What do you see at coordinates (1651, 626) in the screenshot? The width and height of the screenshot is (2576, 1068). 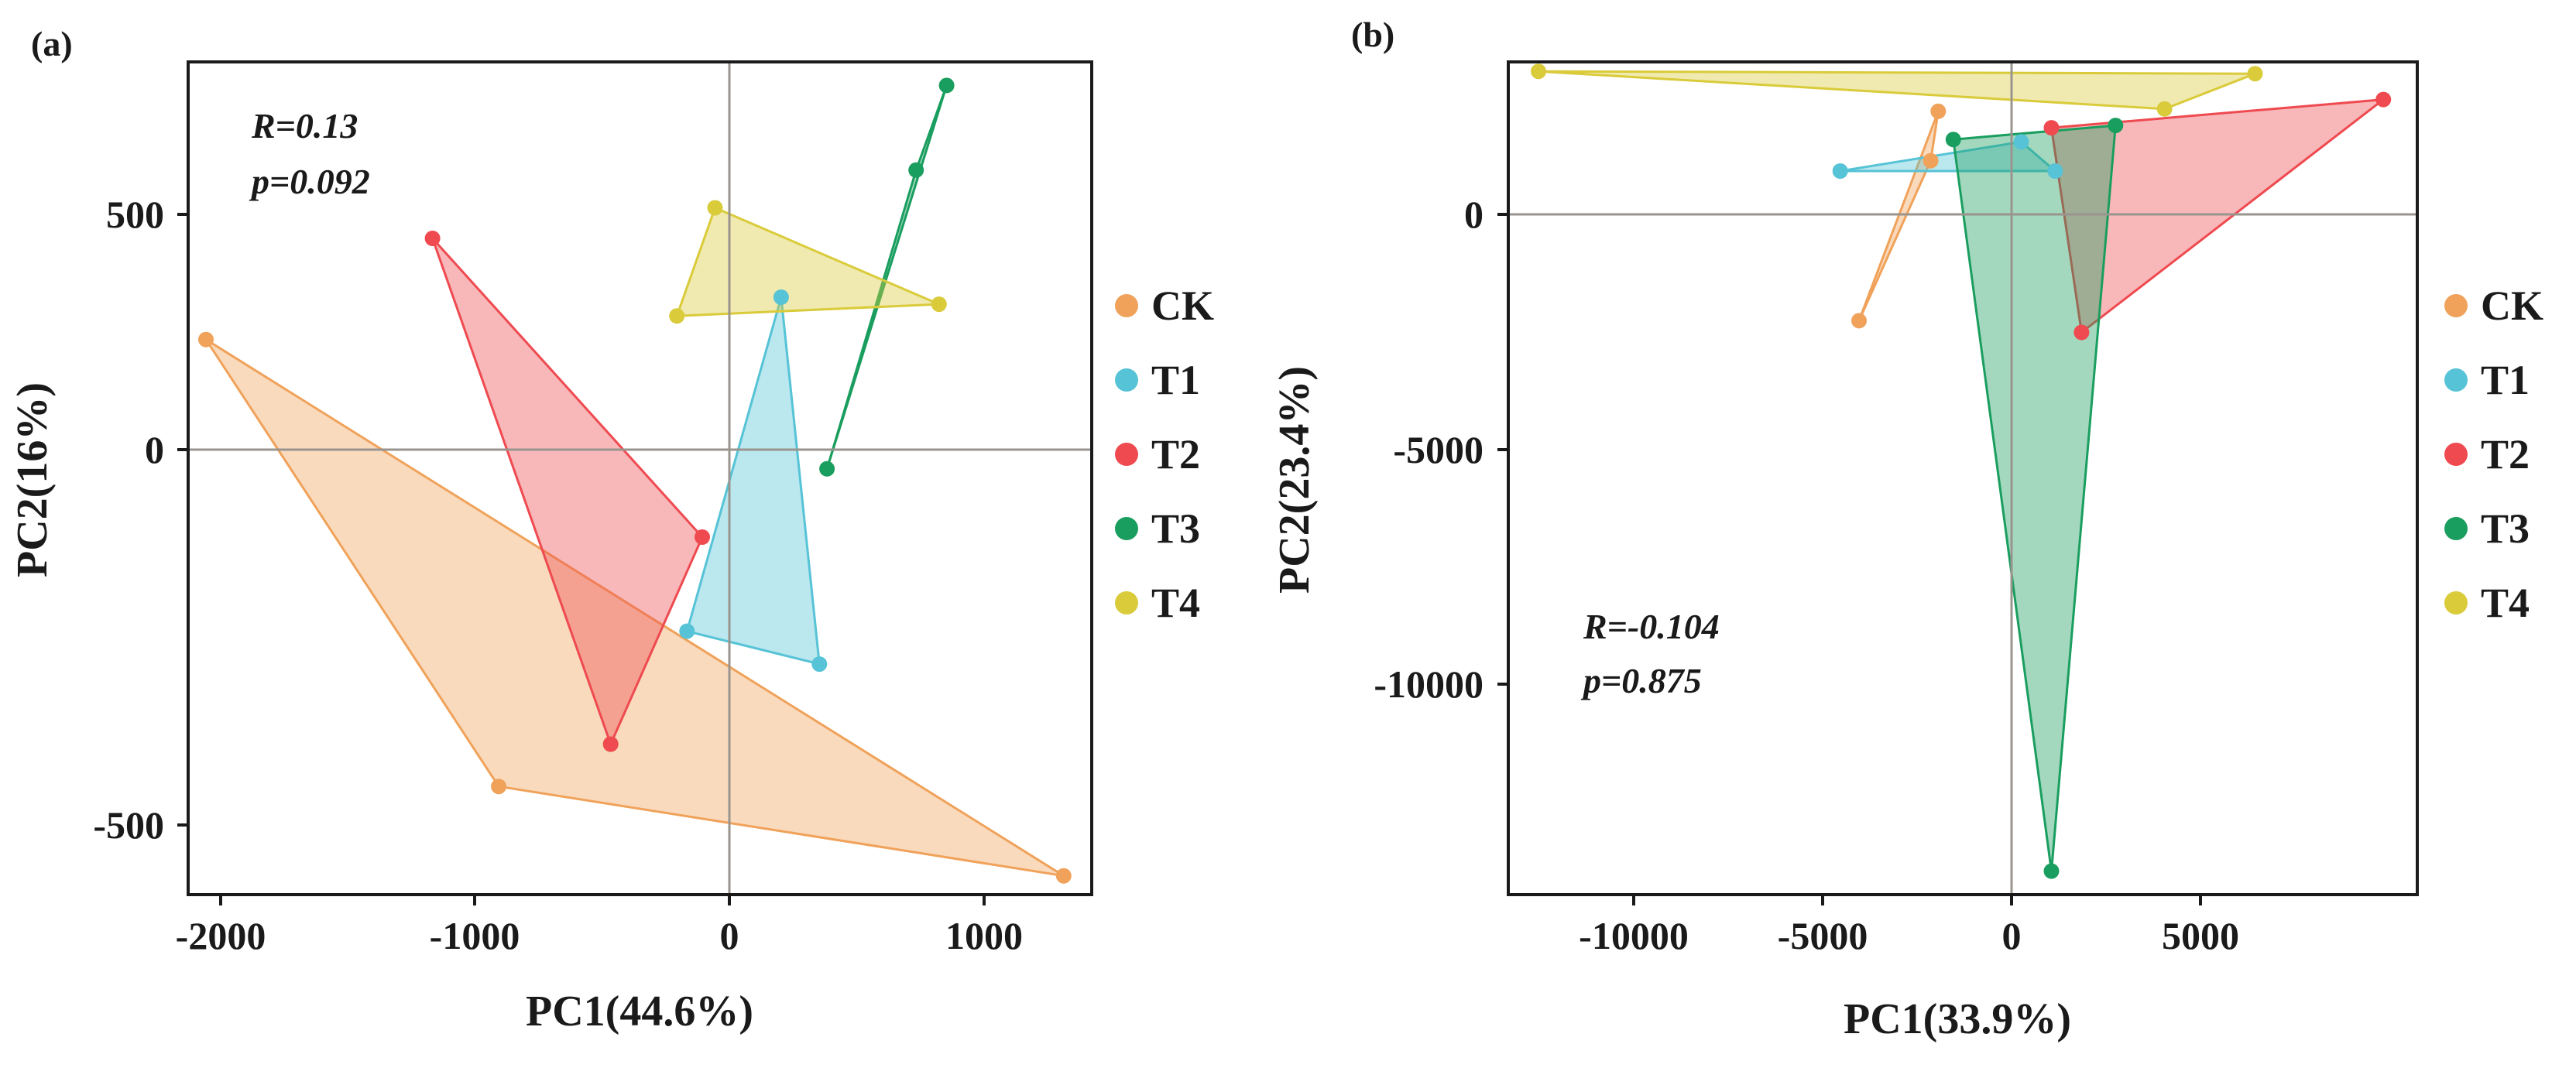 I see `panel-b-r-value: R=-0.104` at bounding box center [1651, 626].